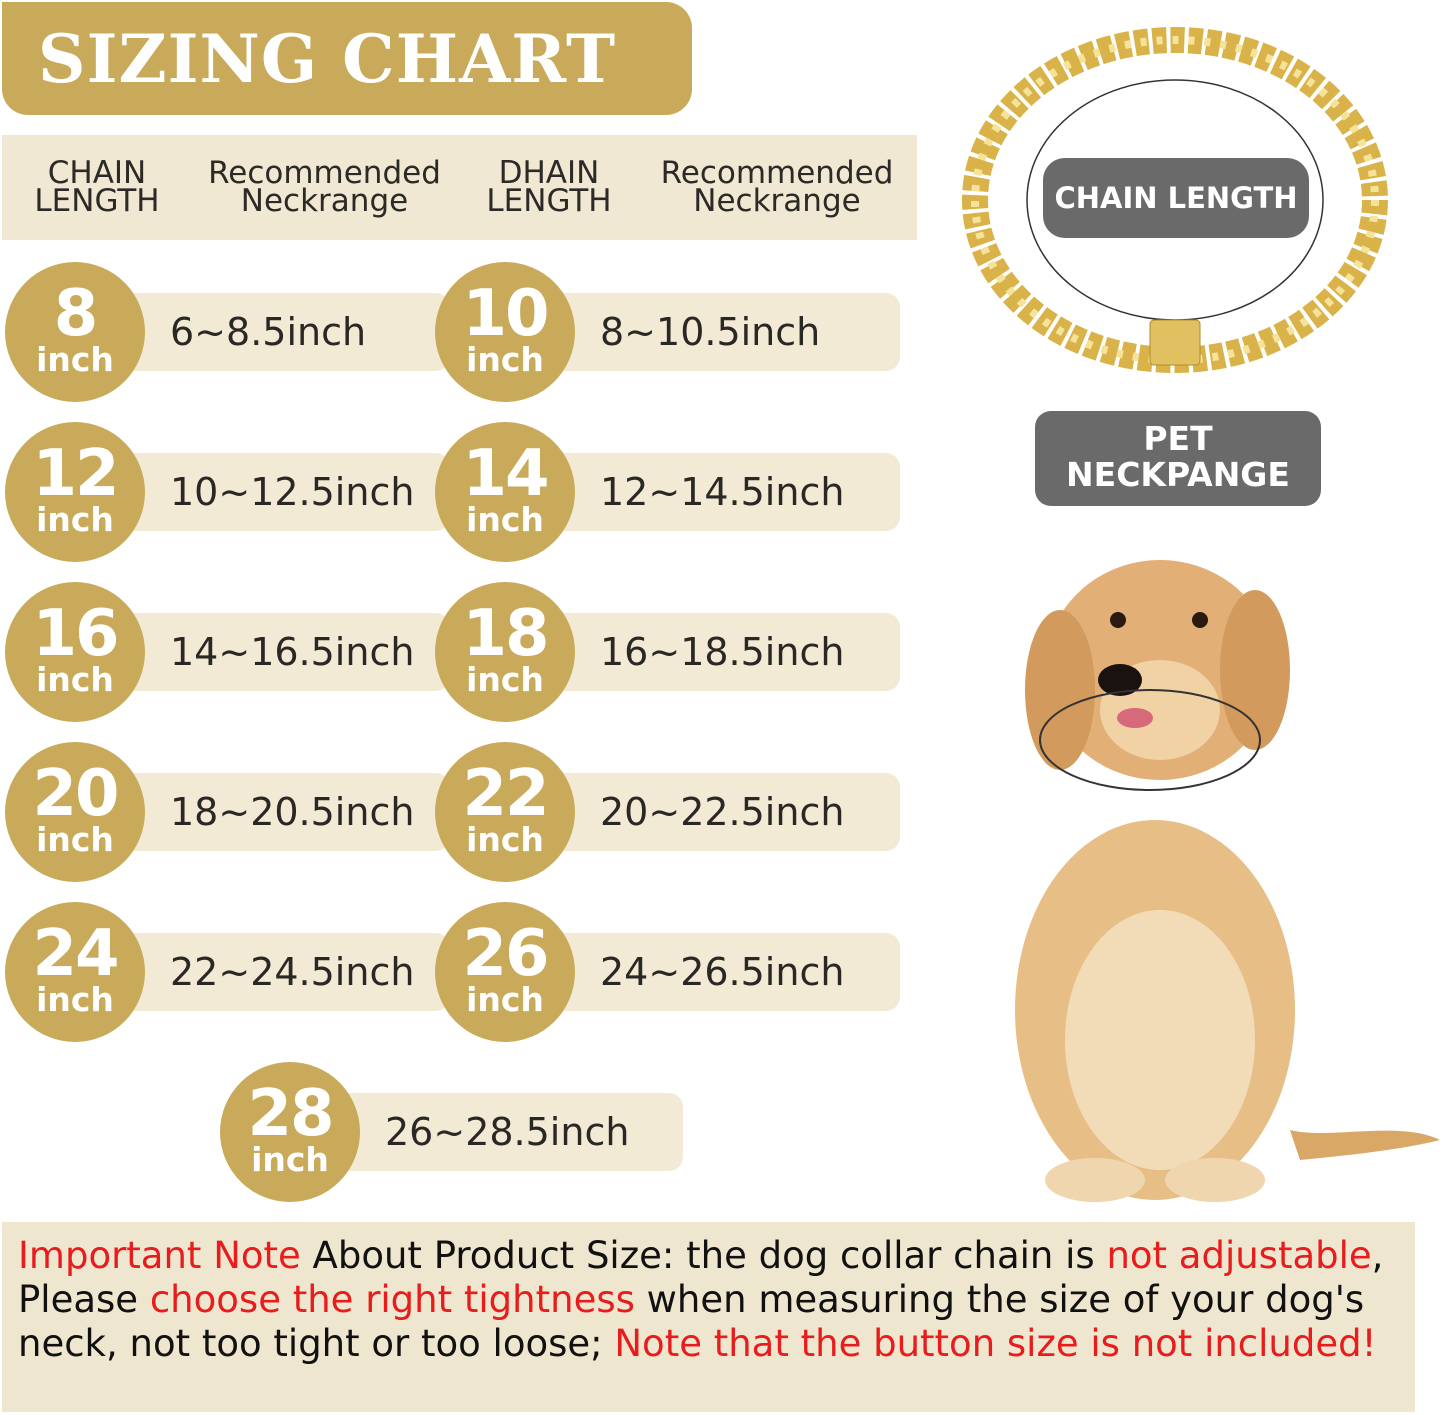 This screenshot has height=1415, width=1445. Describe the element at coordinates (97, 173) in the screenshot. I see `header-text: CHAIN` at that location.